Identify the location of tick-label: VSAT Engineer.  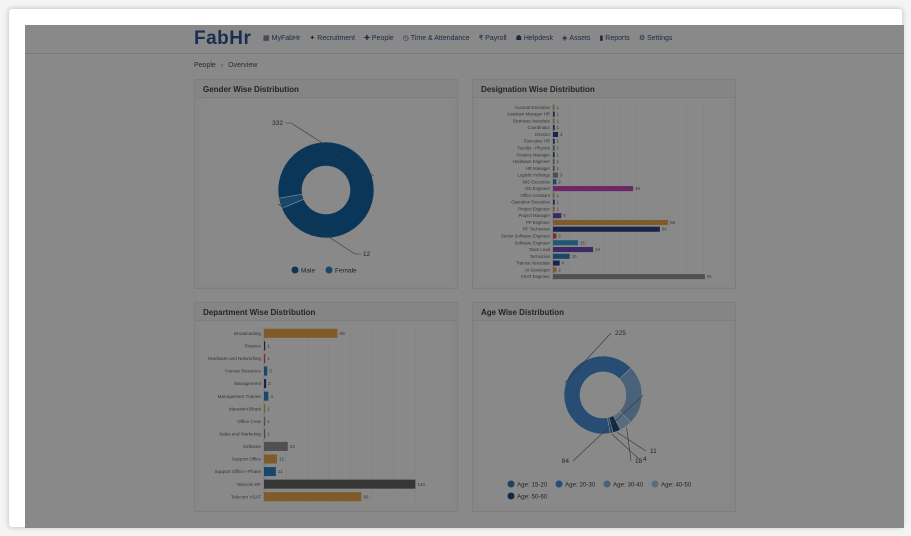
(536, 276).